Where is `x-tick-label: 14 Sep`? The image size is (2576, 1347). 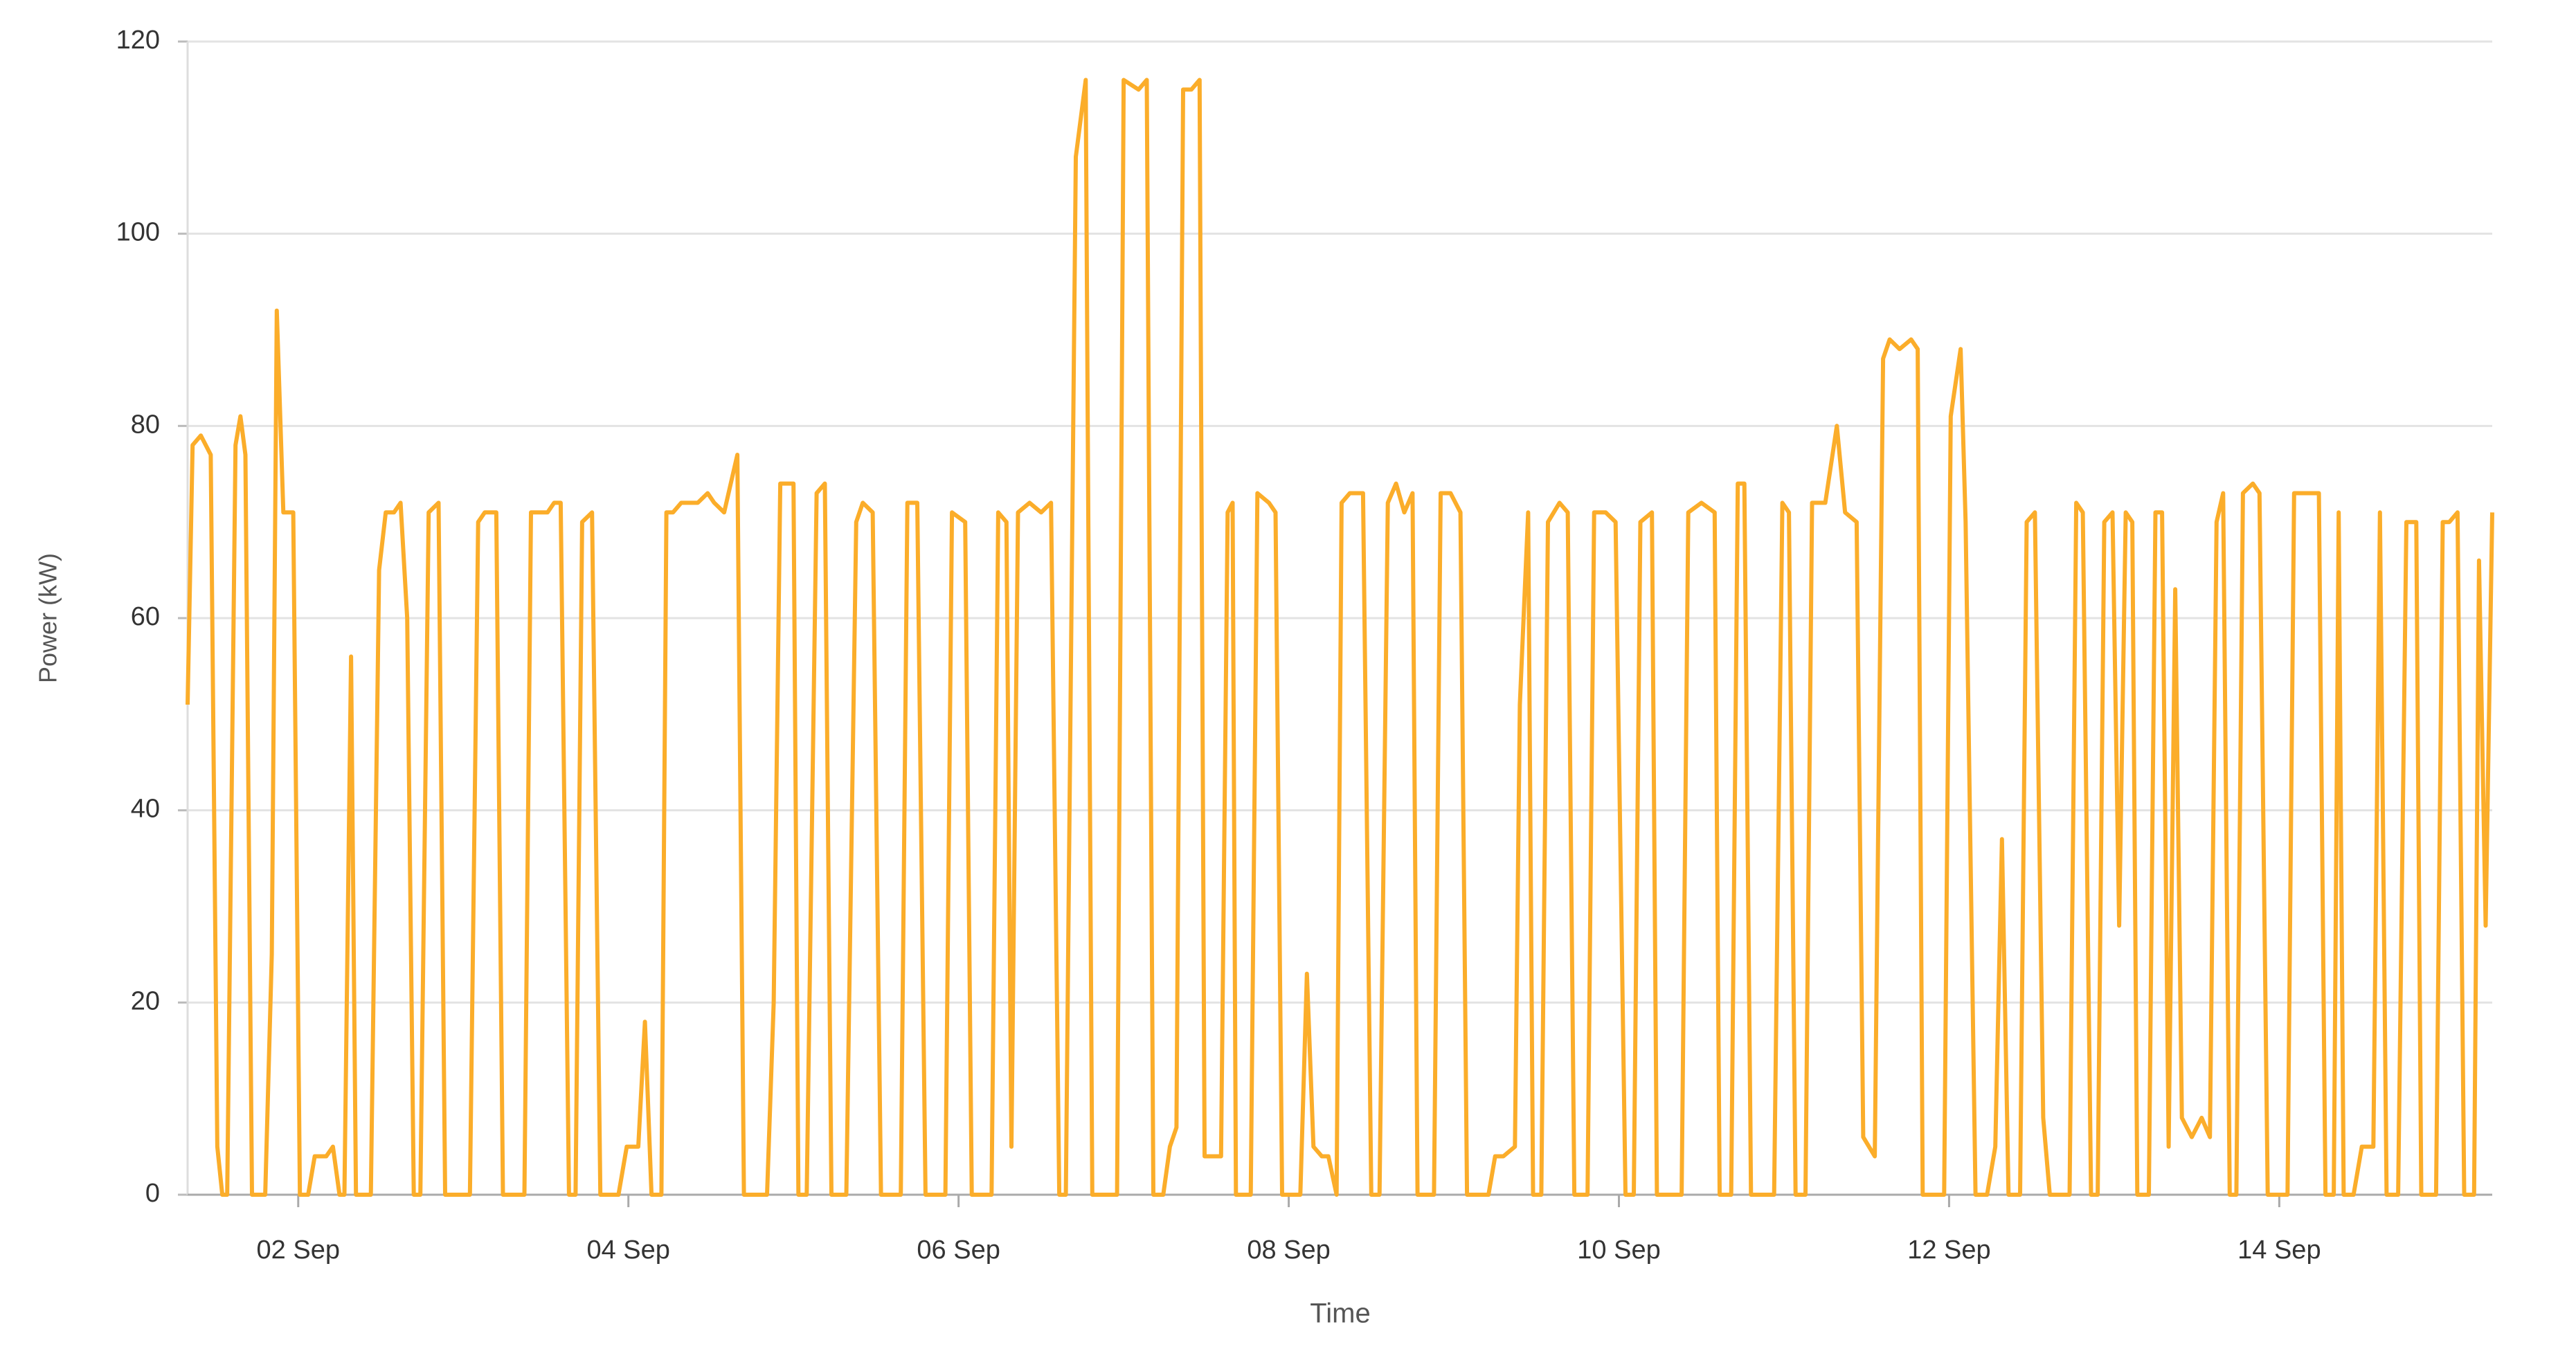
x-tick-label: 14 Sep is located at coordinates (2279, 1250).